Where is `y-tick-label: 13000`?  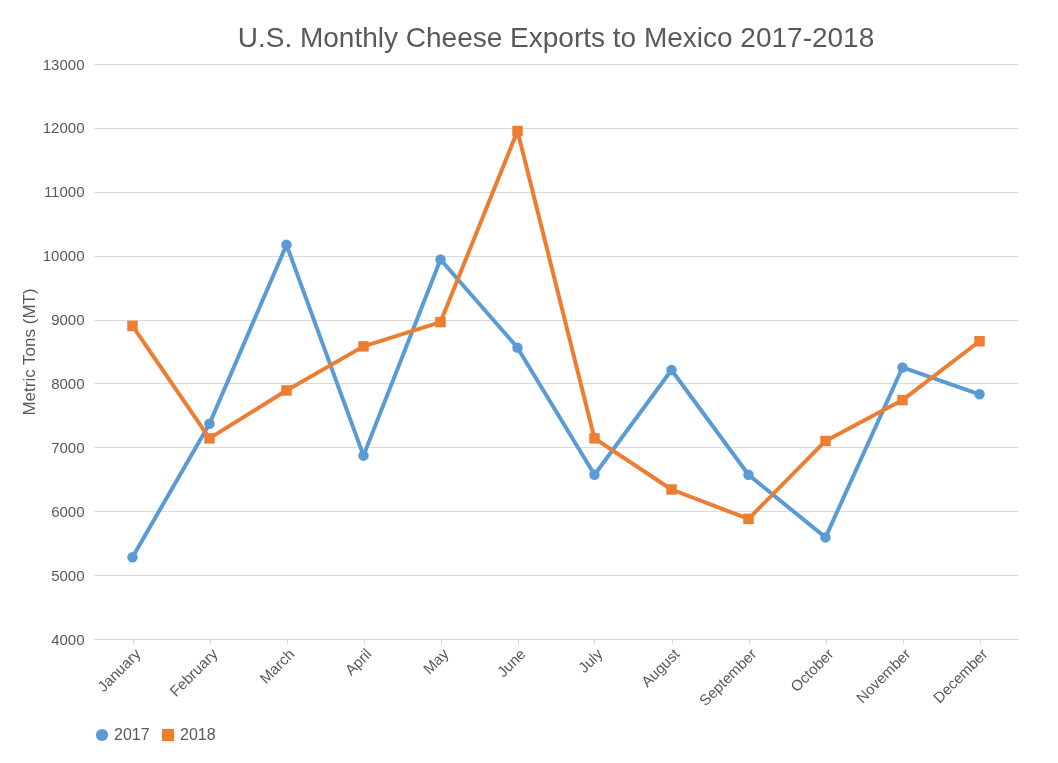 y-tick-label: 13000 is located at coordinates (63, 64).